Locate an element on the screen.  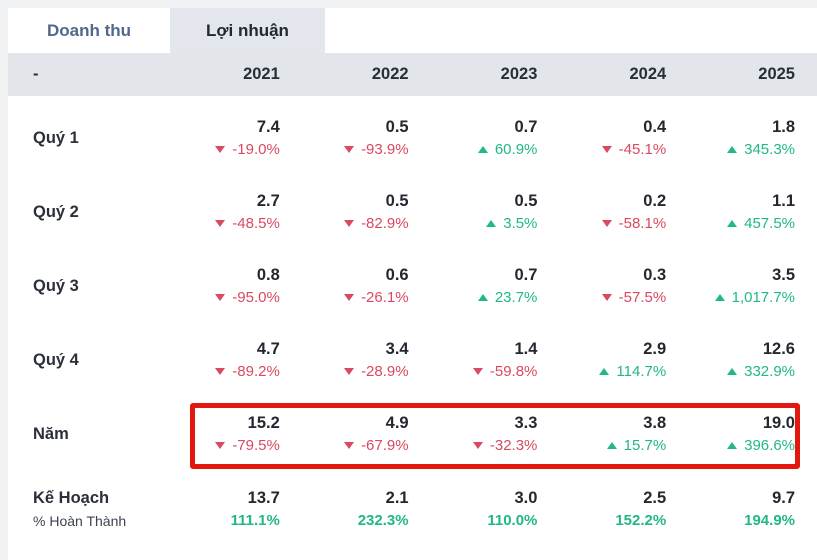
cell-change: -82.9% is located at coordinates (355, 223).